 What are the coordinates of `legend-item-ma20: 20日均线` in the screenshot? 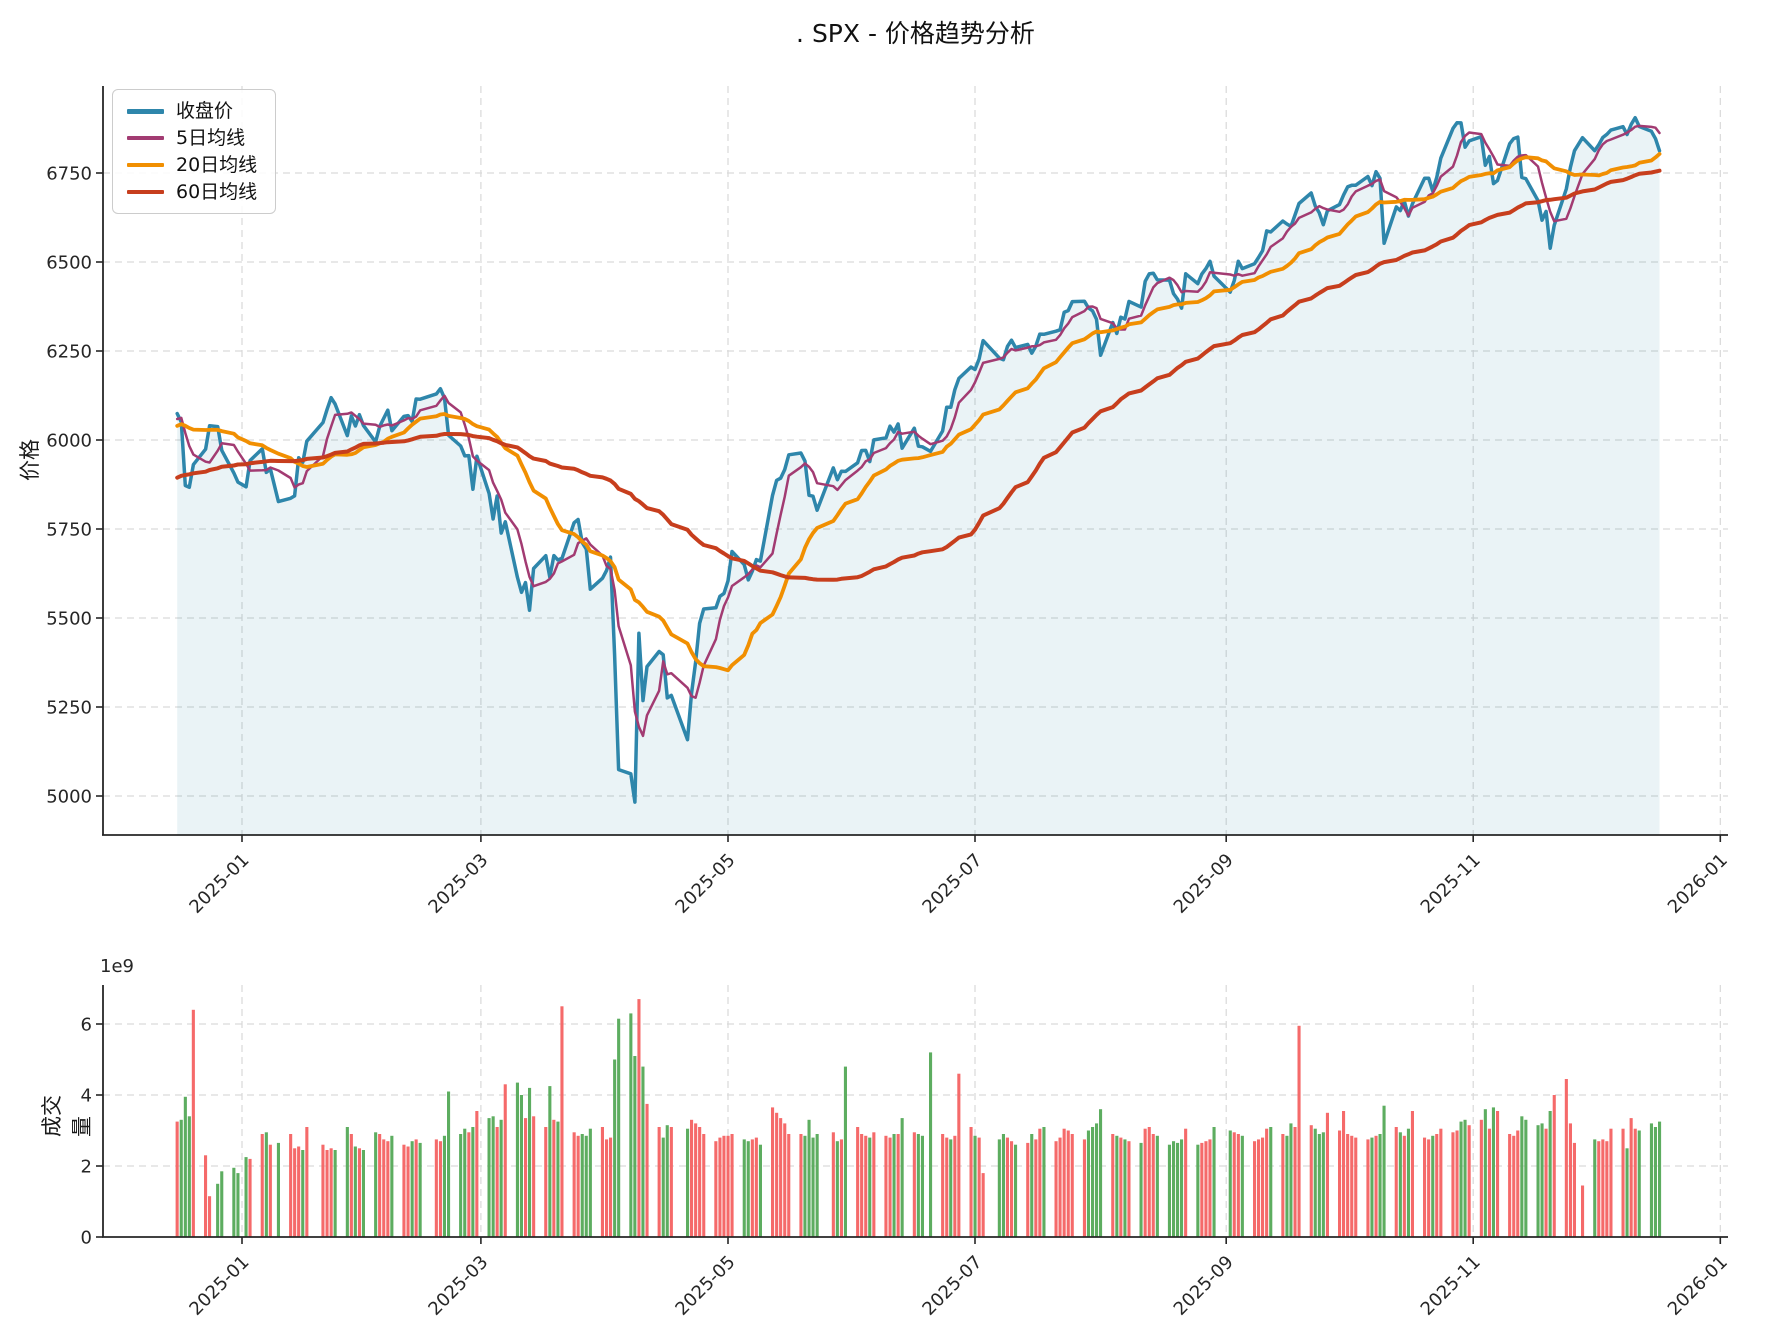 It's located at (192, 165).